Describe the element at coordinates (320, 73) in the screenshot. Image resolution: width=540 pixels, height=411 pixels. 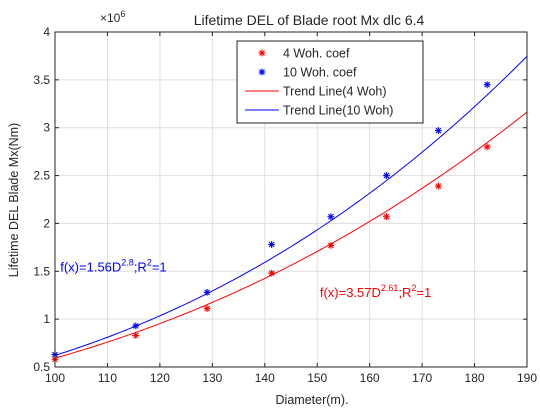
I see `legend-label: 10 Woh. coef` at that location.